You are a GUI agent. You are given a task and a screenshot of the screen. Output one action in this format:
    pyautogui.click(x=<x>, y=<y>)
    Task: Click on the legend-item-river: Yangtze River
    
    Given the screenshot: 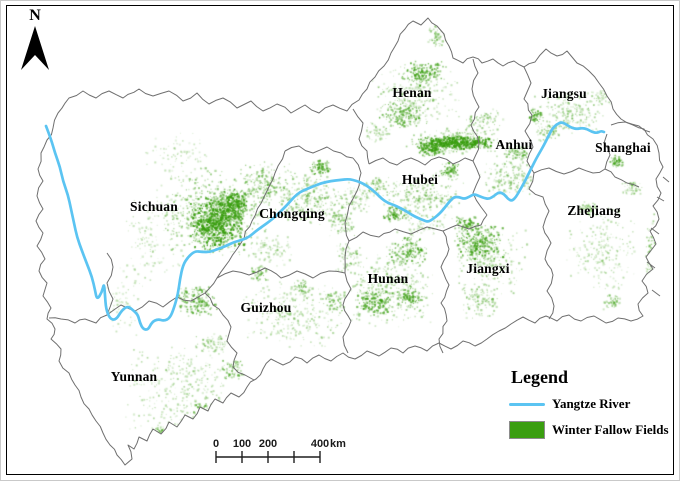 What is the action you would take?
    pyautogui.click(x=591, y=404)
    